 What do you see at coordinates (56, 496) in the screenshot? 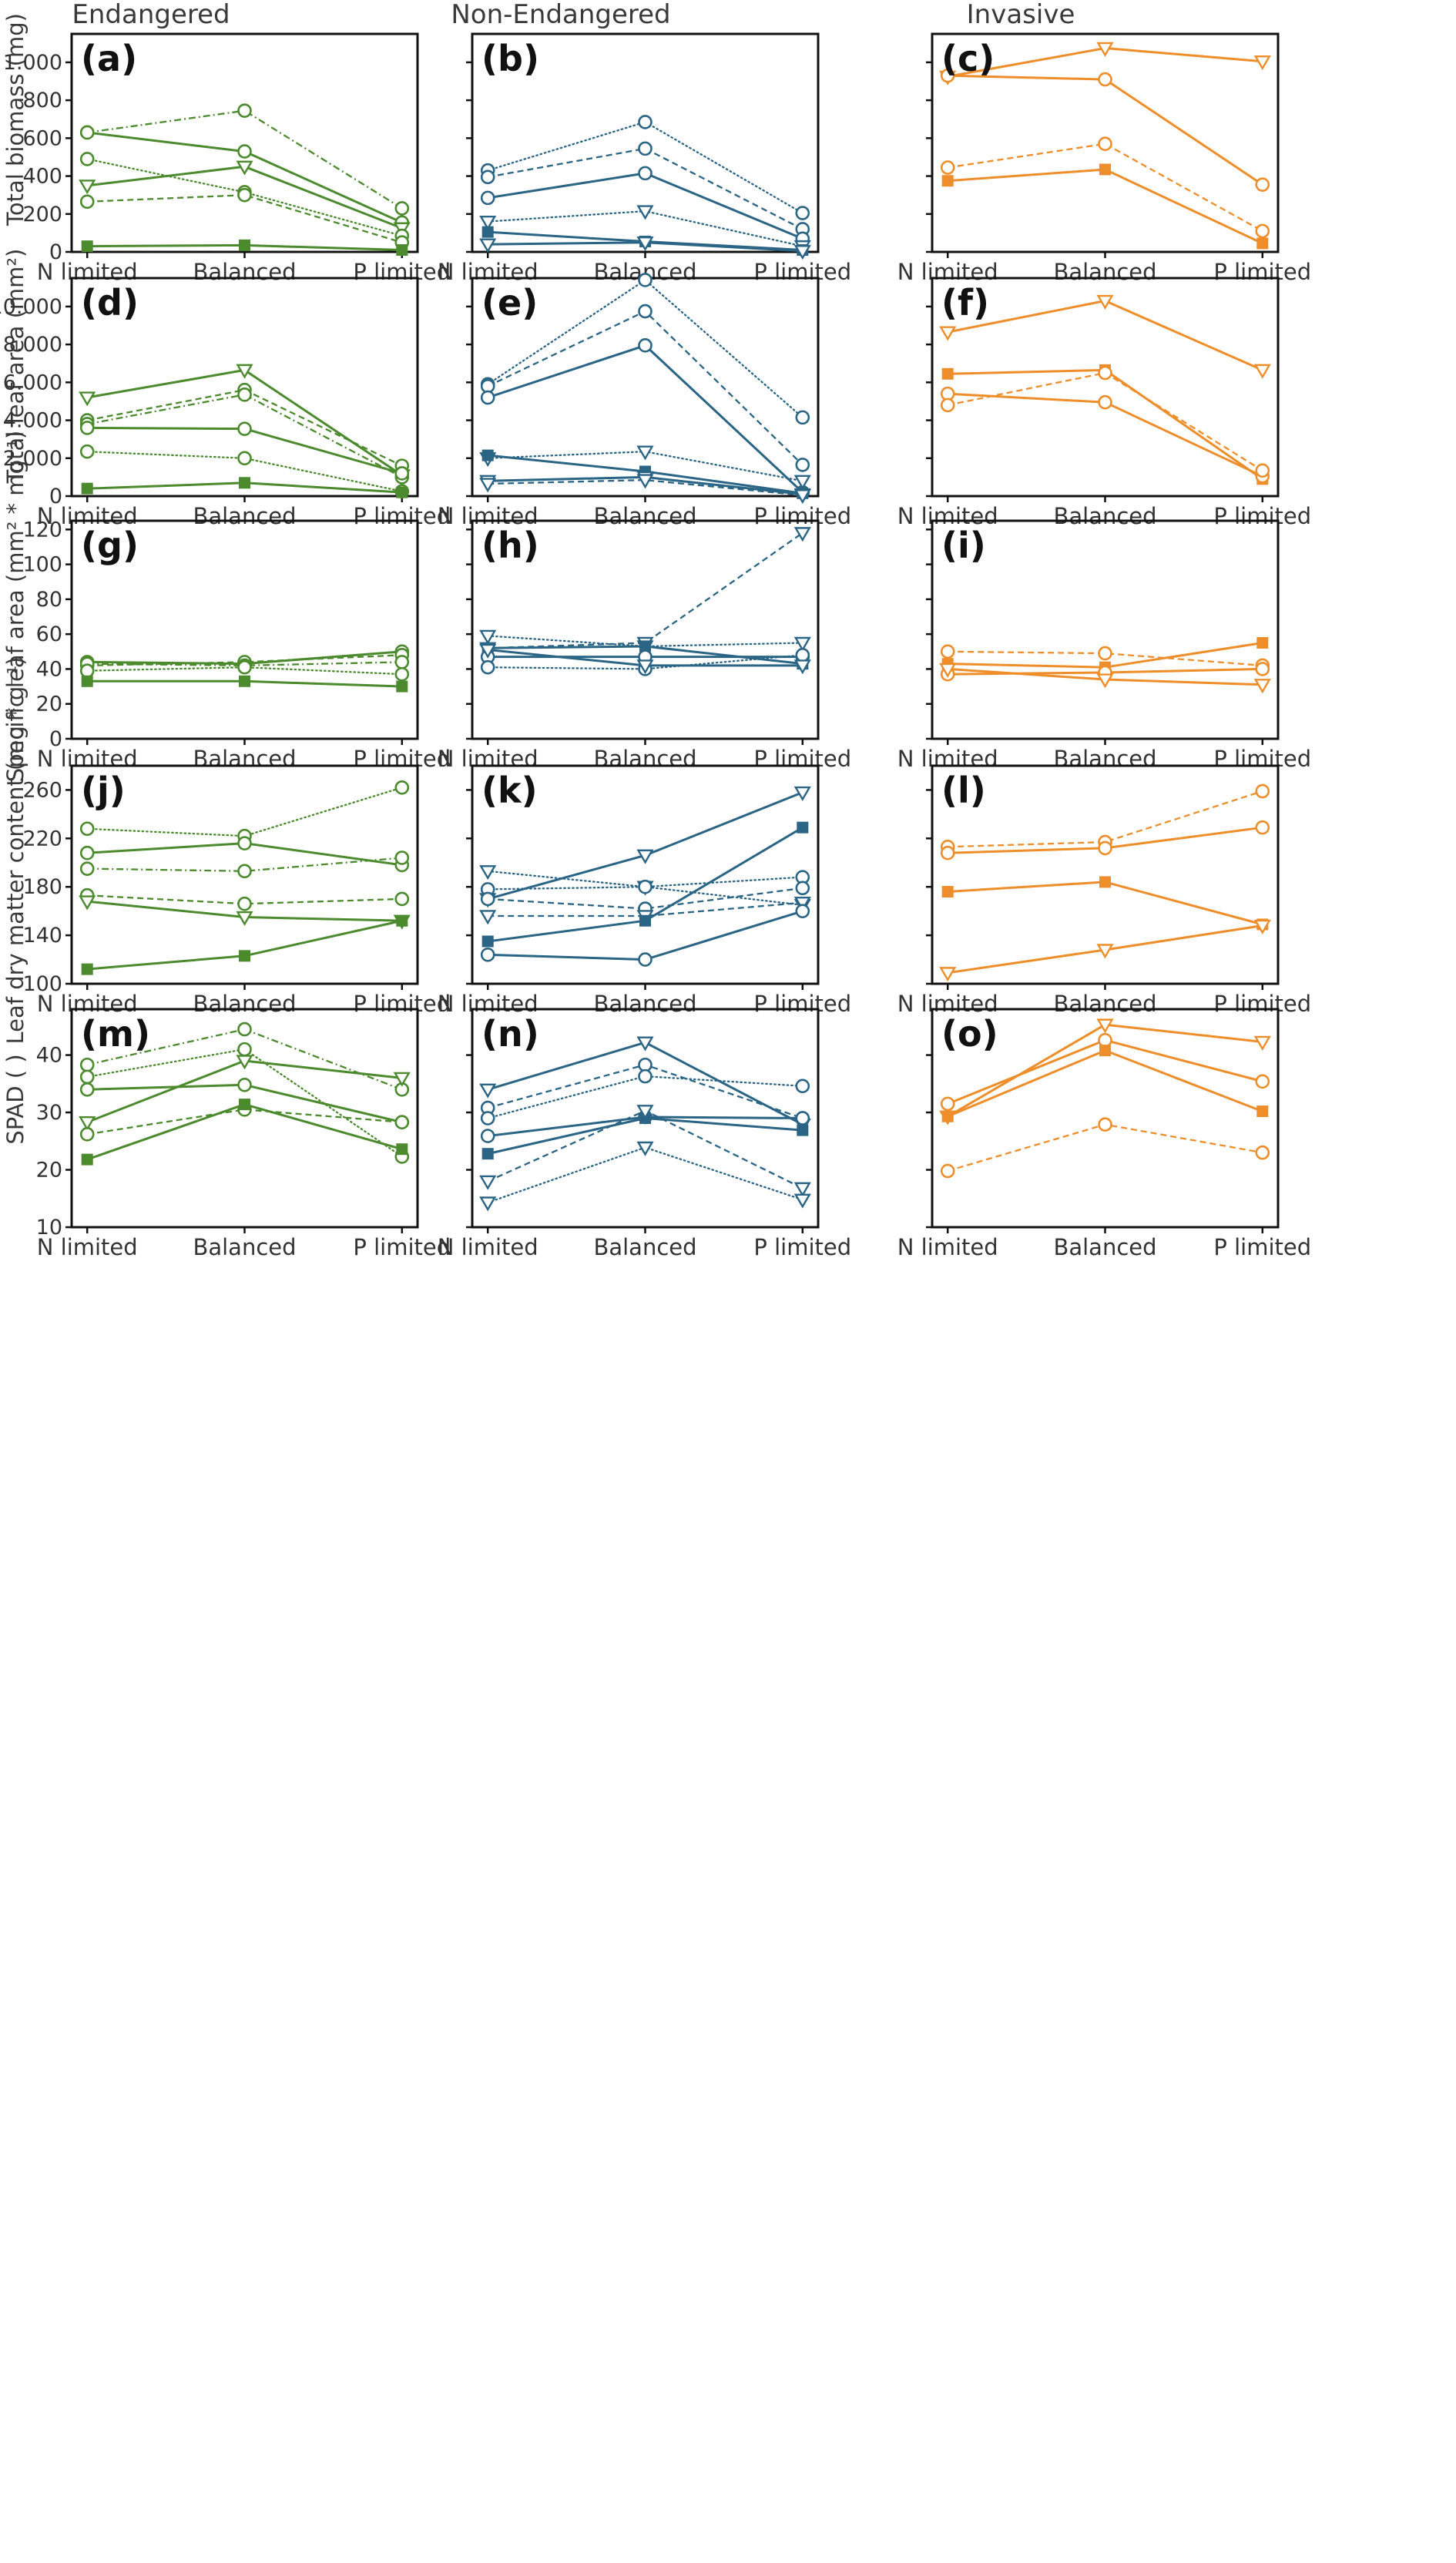
I see `y-tick-label: 0` at bounding box center [56, 496].